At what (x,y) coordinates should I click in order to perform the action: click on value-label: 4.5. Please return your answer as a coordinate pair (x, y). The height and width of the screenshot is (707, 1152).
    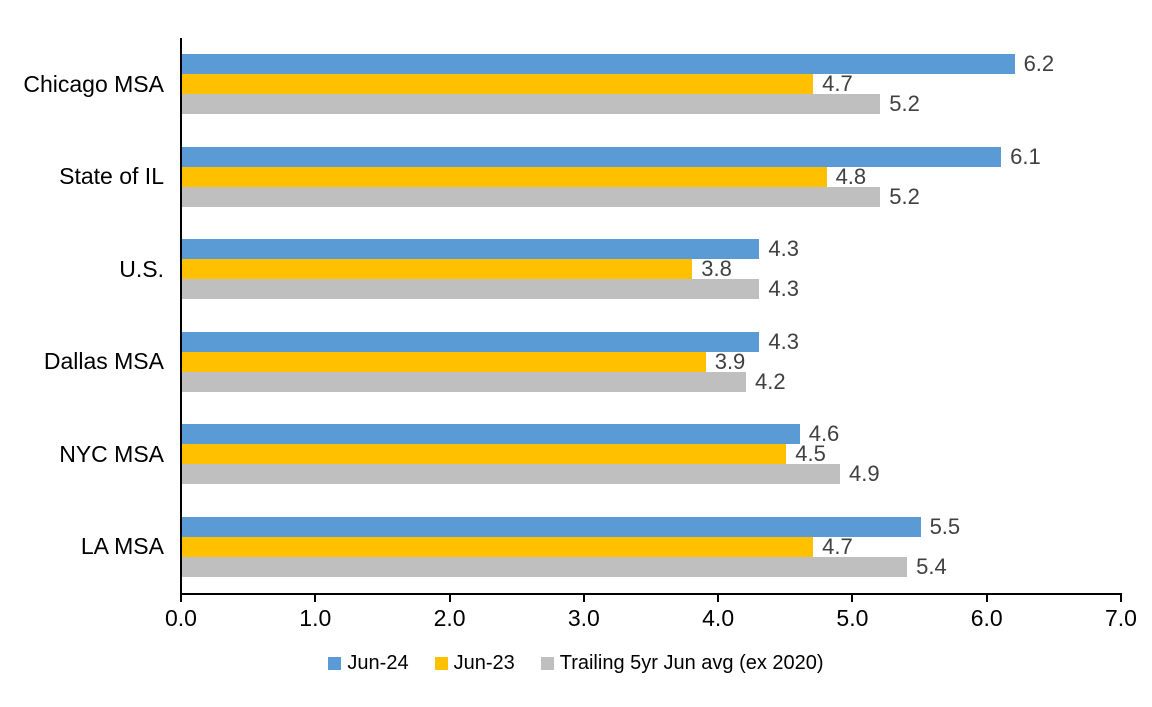
    Looking at the image, I should click on (810, 454).